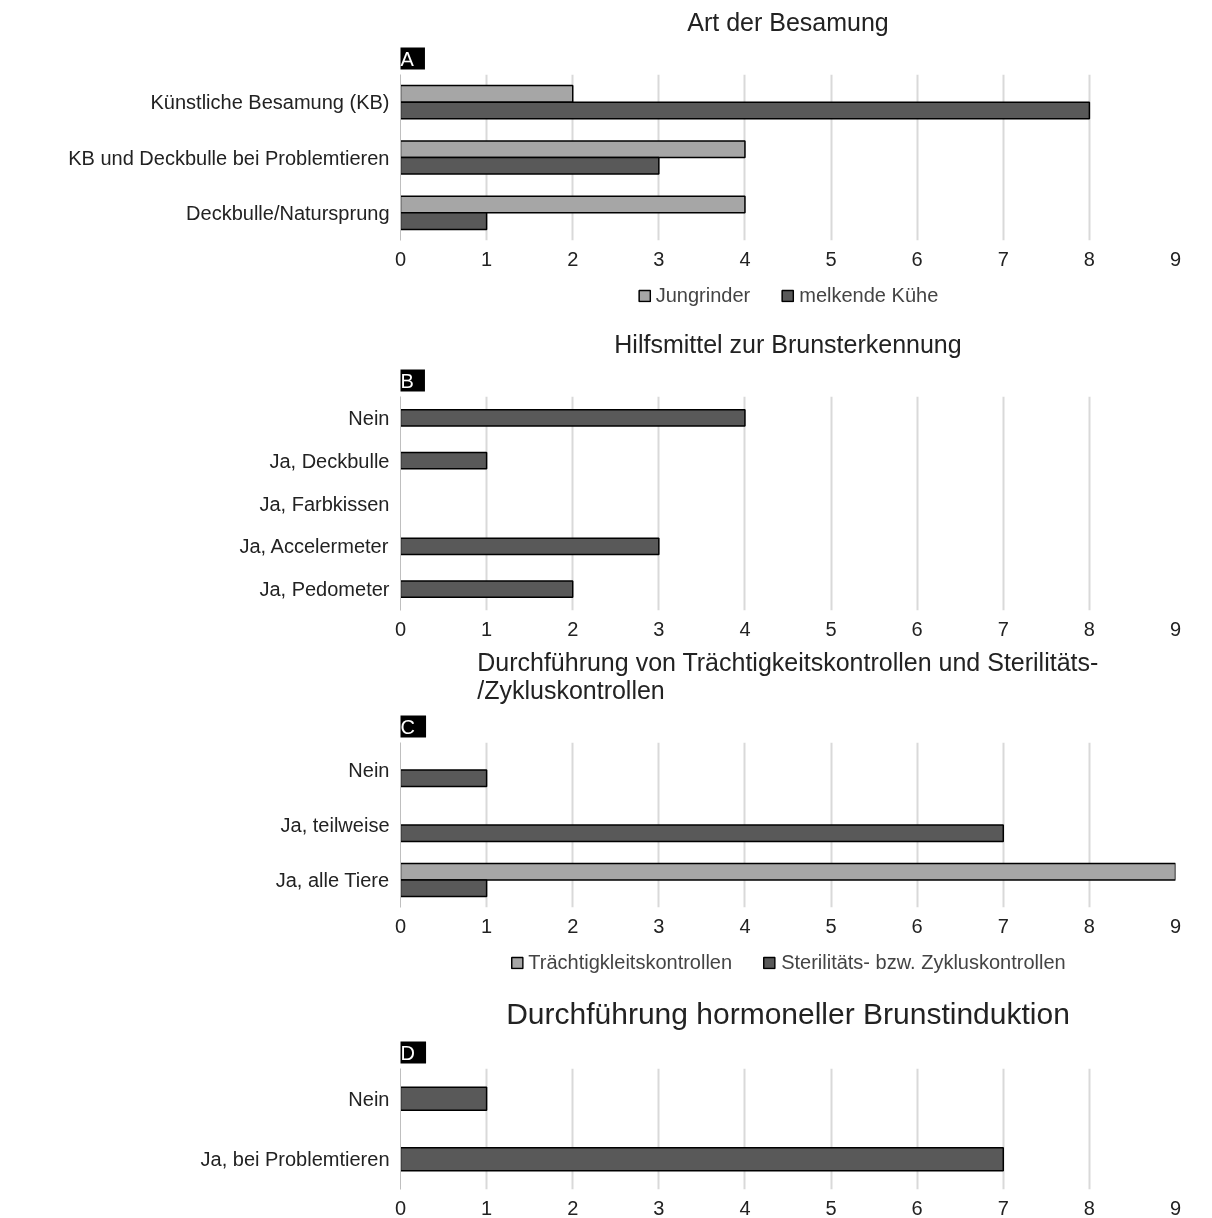  I want to click on legend-label: melkende Kühe, so click(869, 295).